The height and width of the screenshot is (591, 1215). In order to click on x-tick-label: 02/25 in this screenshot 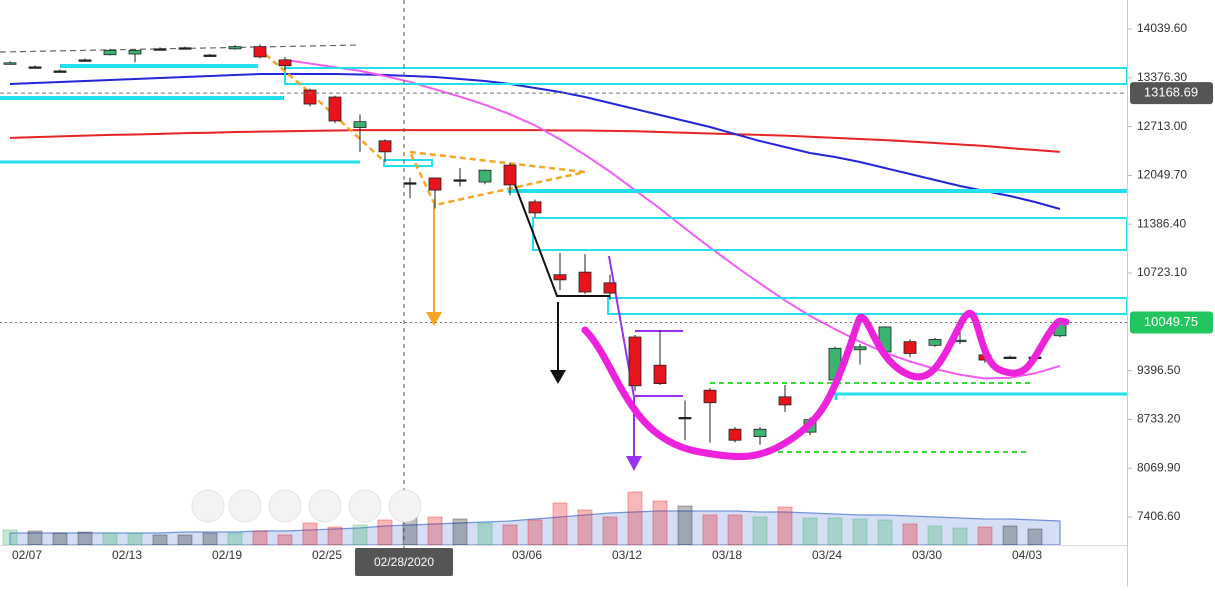, I will do `click(327, 555)`.